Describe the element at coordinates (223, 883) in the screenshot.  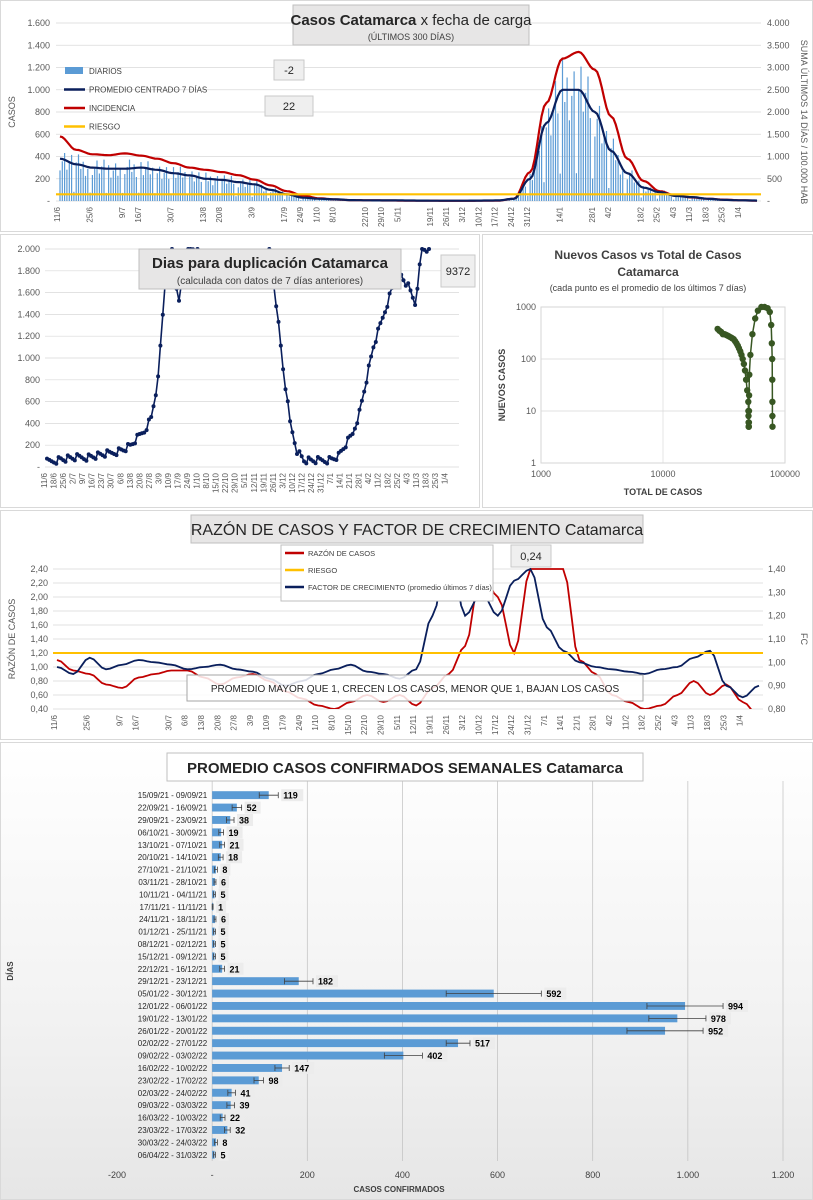
I see `value-label: 6` at that location.